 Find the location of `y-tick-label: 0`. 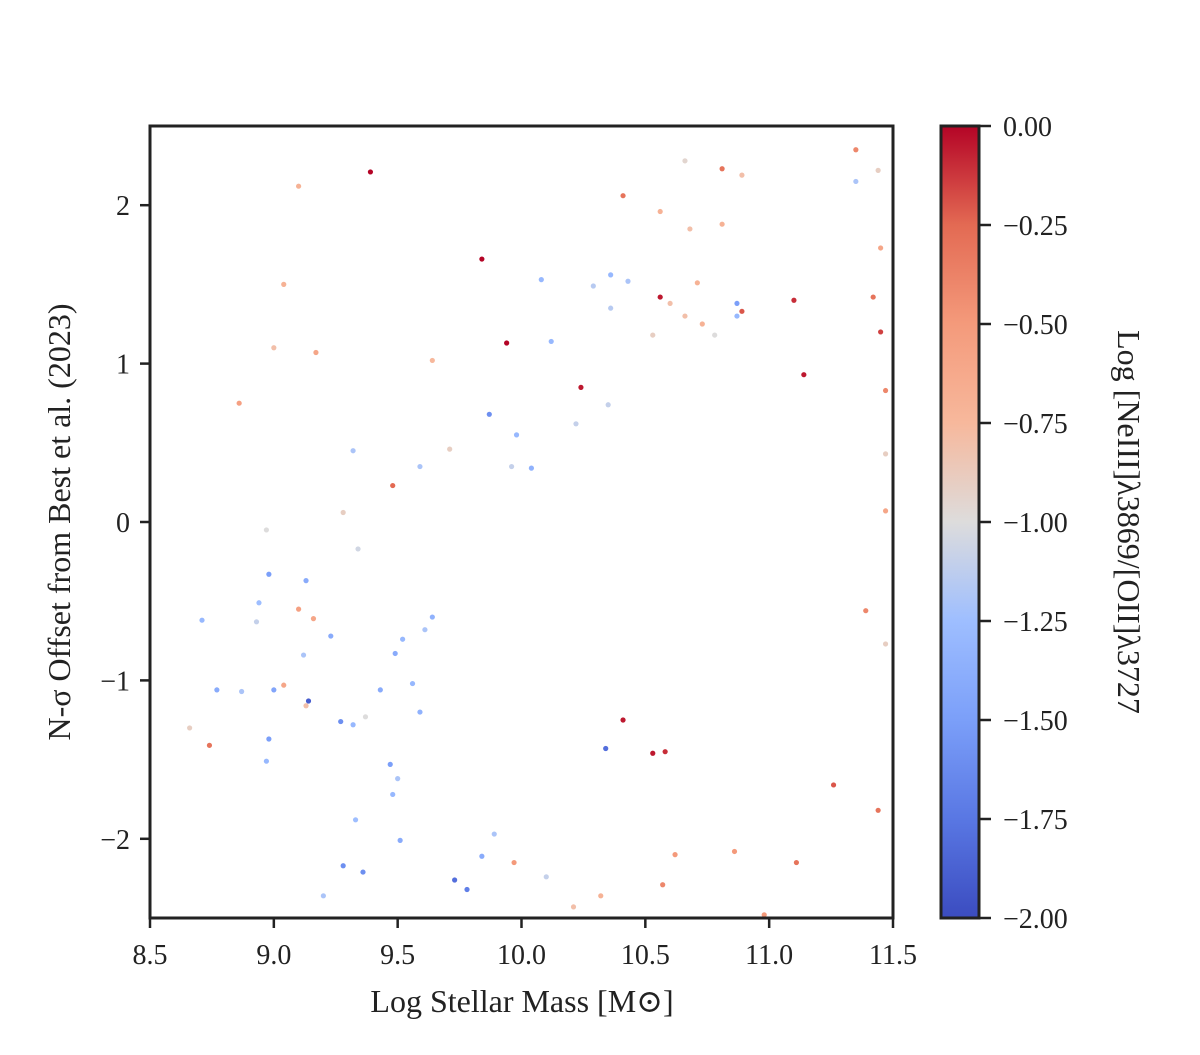

y-tick-label: 0 is located at coordinates (123, 523).